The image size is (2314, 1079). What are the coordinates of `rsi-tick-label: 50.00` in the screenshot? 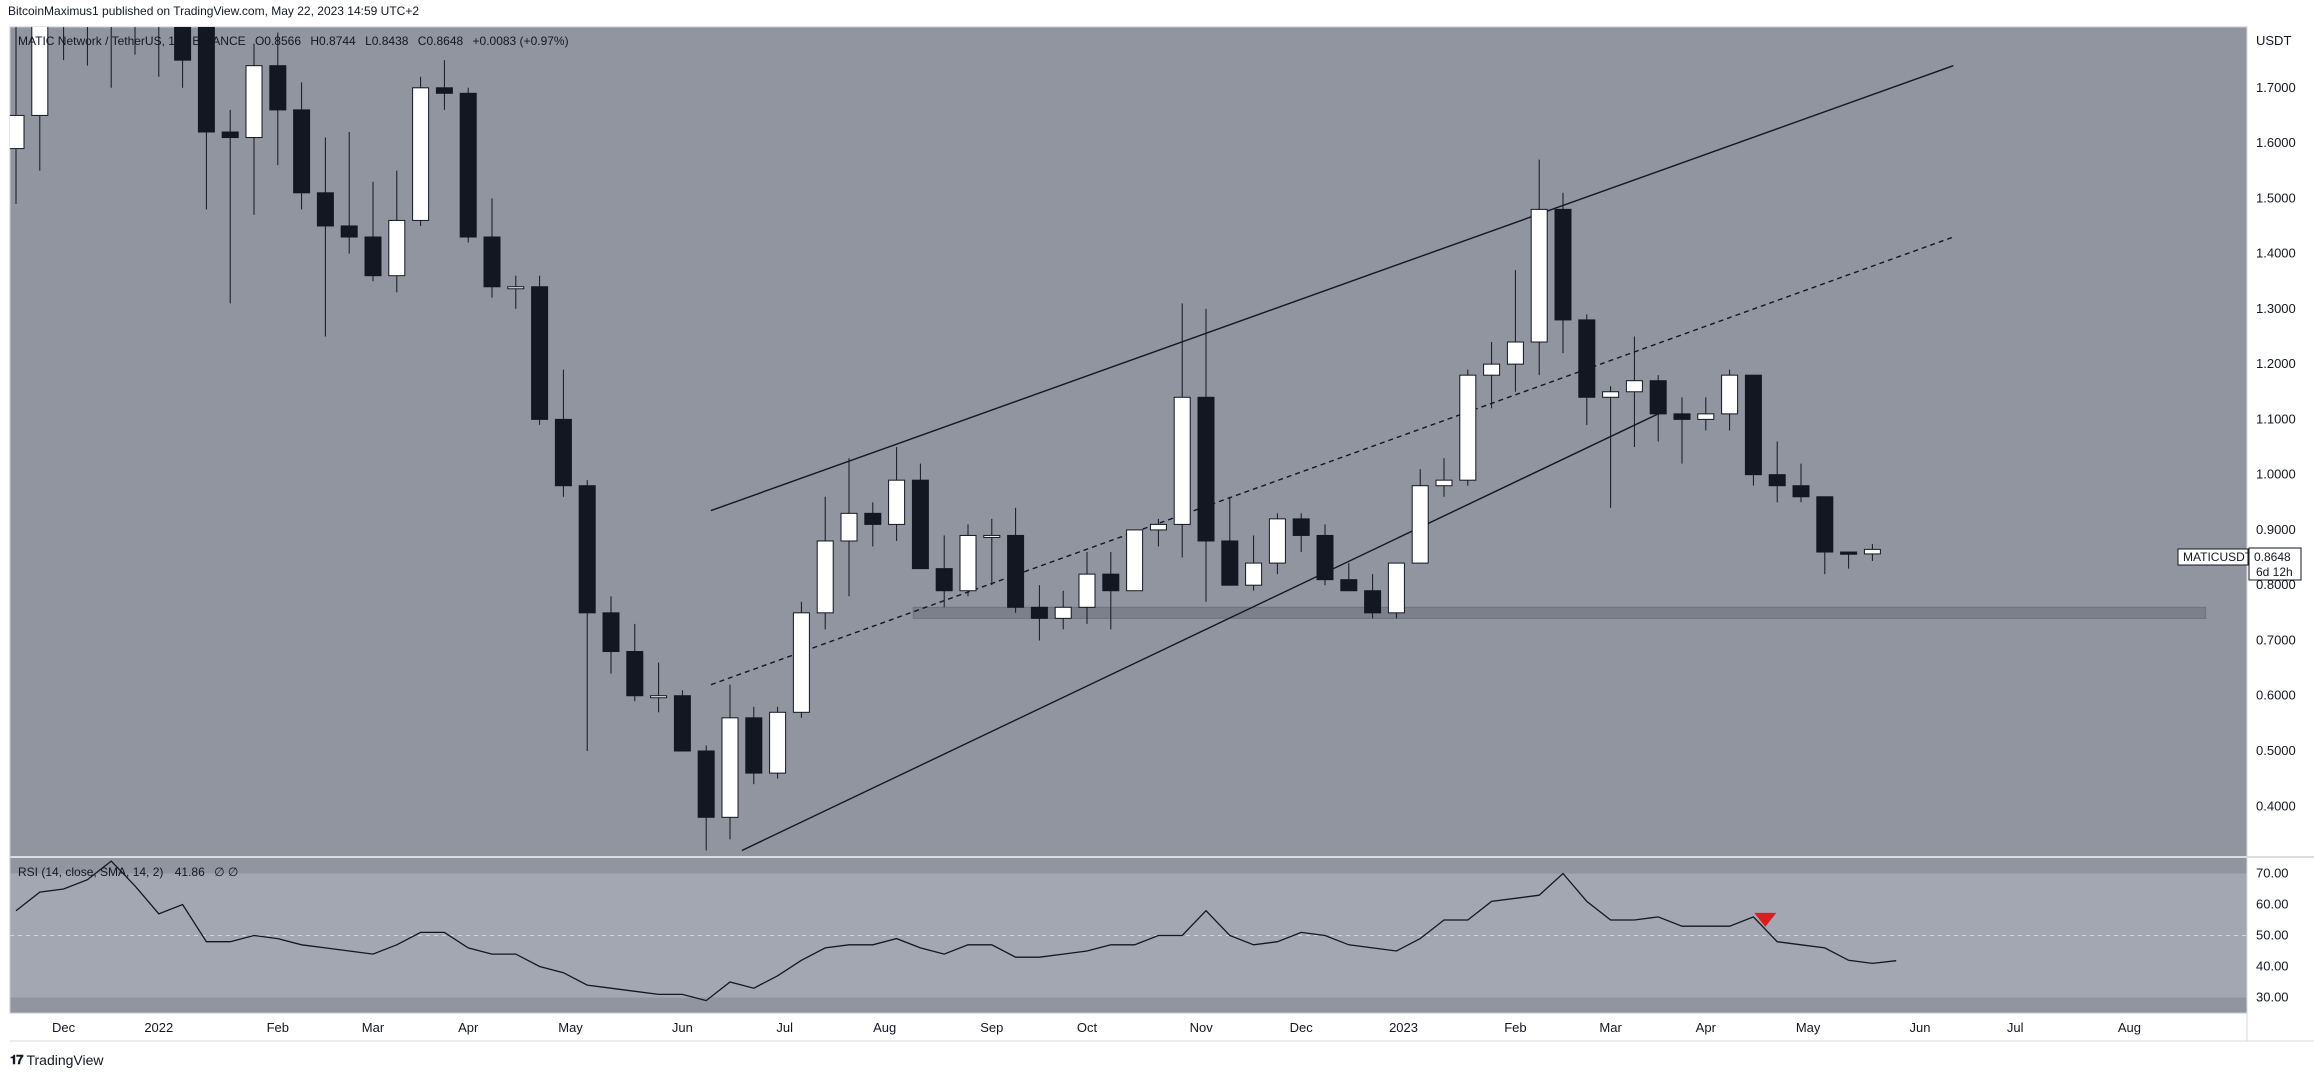 It's located at (2272, 935).